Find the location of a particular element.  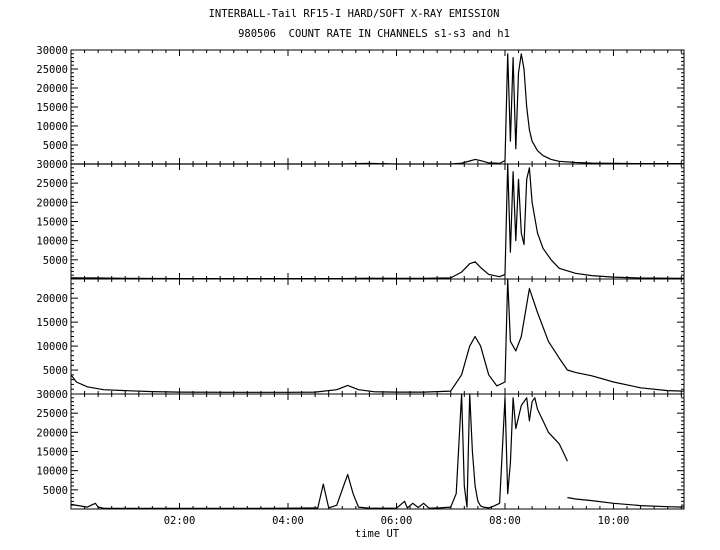

x-tick-label: 04:00 is located at coordinates (288, 521).